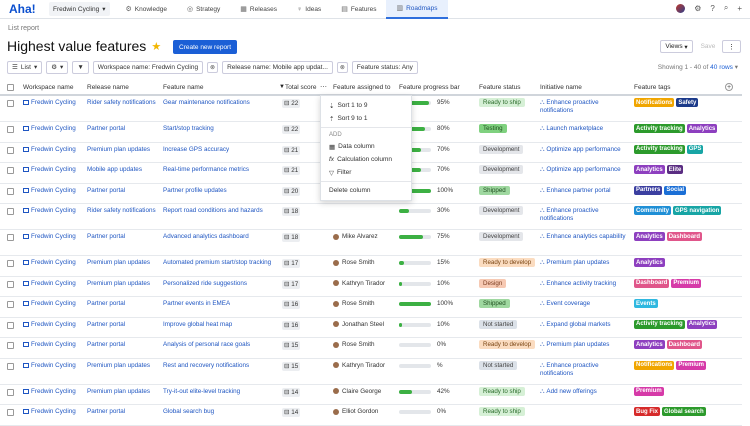  What do you see at coordinates (258, 9) in the screenshot?
I see `tab-releases: ▦ Releases` at bounding box center [258, 9].